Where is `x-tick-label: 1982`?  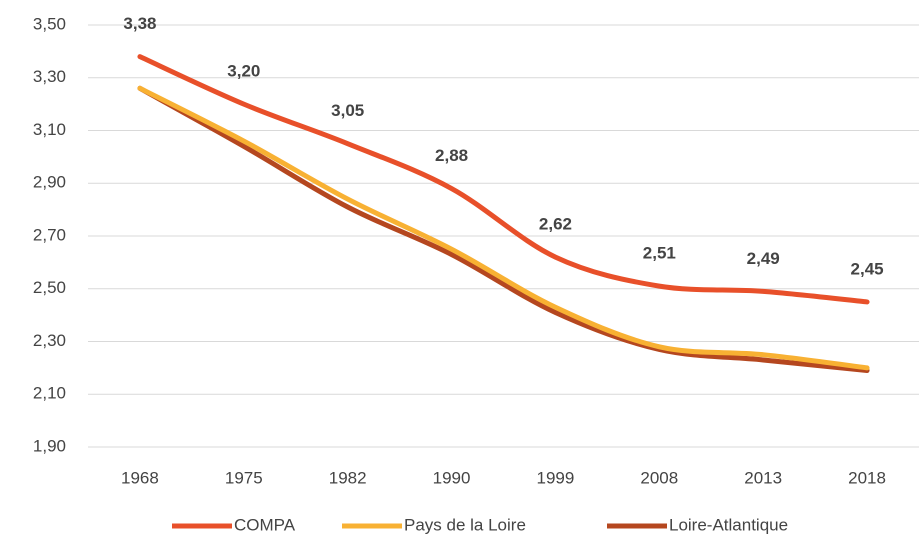 x-tick-label: 1982 is located at coordinates (348, 477).